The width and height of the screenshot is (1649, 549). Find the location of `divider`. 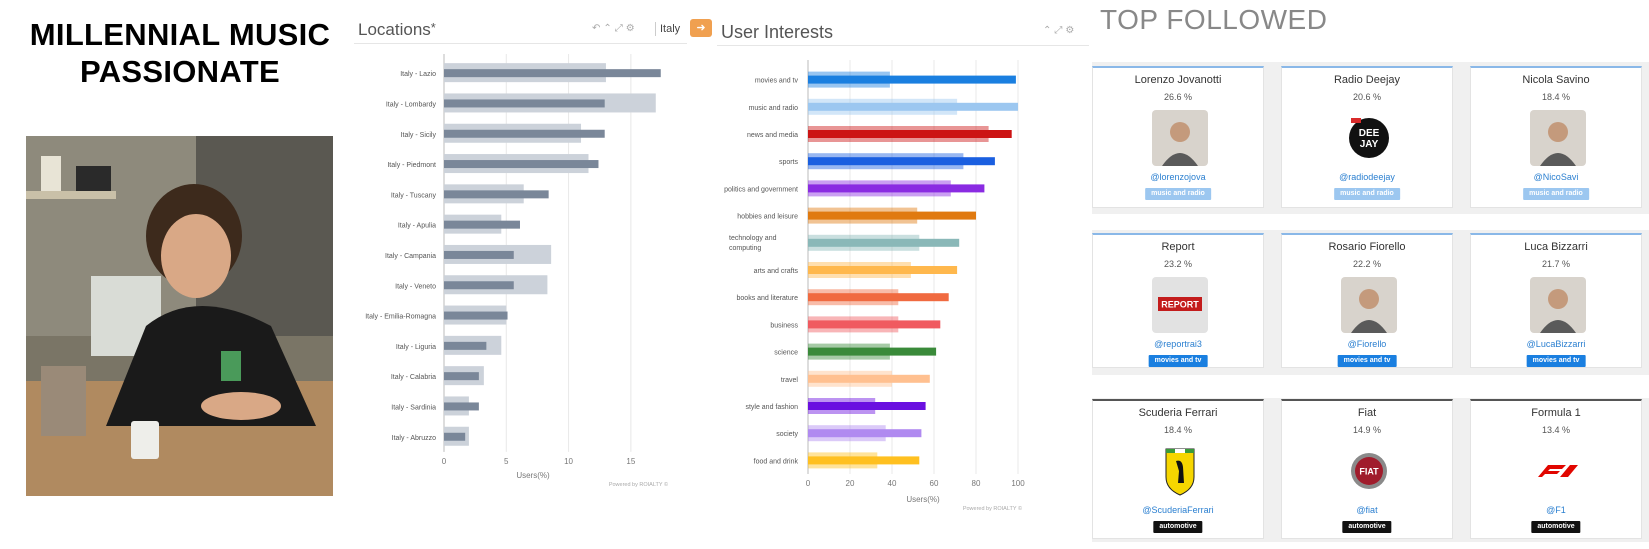

divider is located at coordinates (655, 29).